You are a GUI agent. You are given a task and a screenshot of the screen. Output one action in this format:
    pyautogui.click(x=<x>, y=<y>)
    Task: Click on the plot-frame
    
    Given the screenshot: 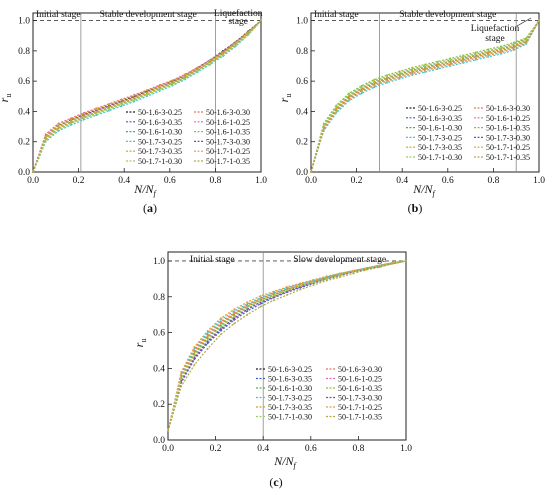 What is the action you would take?
    pyautogui.click(x=425, y=92)
    